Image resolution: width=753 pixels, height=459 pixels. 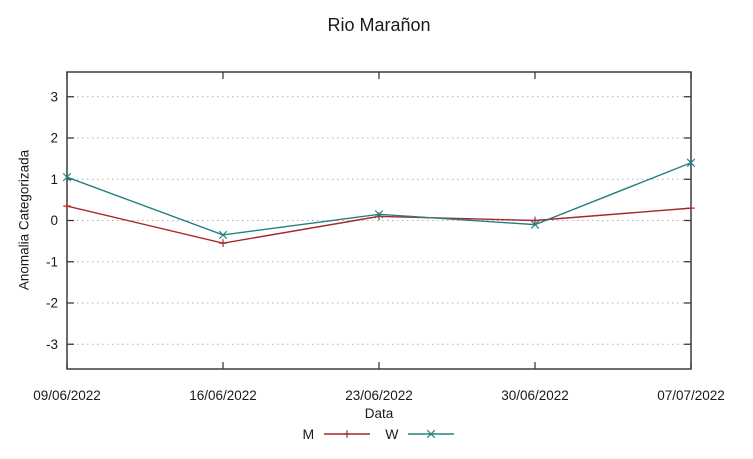 What do you see at coordinates (379, 199) in the screenshot?
I see `series-line-W` at bounding box center [379, 199].